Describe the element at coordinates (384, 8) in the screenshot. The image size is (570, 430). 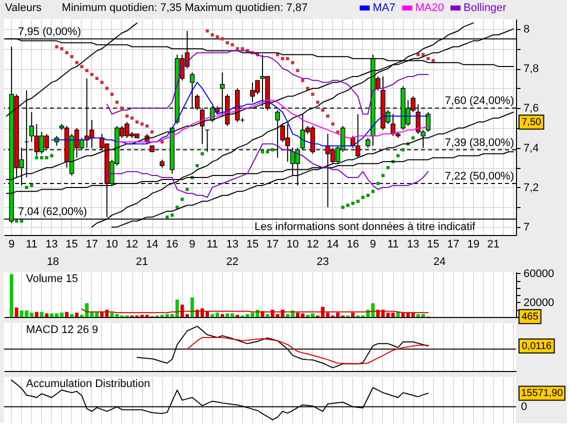
I see `legend-label: MA7` at that location.